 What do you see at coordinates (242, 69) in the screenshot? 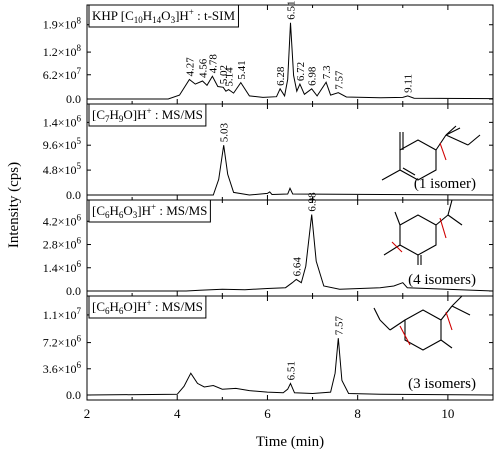
I see `peak-label: 5.41` at bounding box center [242, 69].